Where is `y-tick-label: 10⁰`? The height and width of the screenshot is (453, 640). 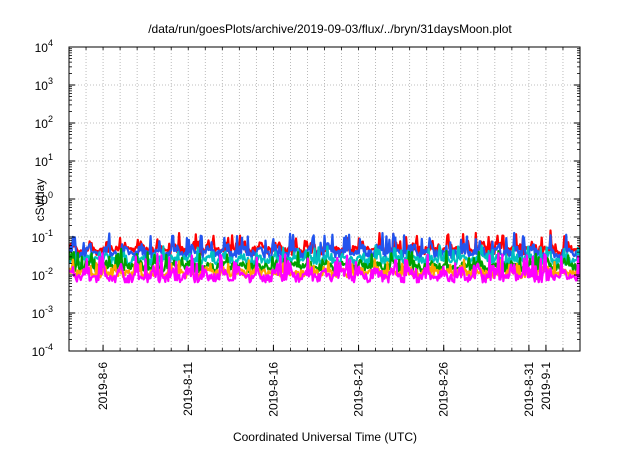 y-tick-label: 10⁰ is located at coordinates (44, 198).